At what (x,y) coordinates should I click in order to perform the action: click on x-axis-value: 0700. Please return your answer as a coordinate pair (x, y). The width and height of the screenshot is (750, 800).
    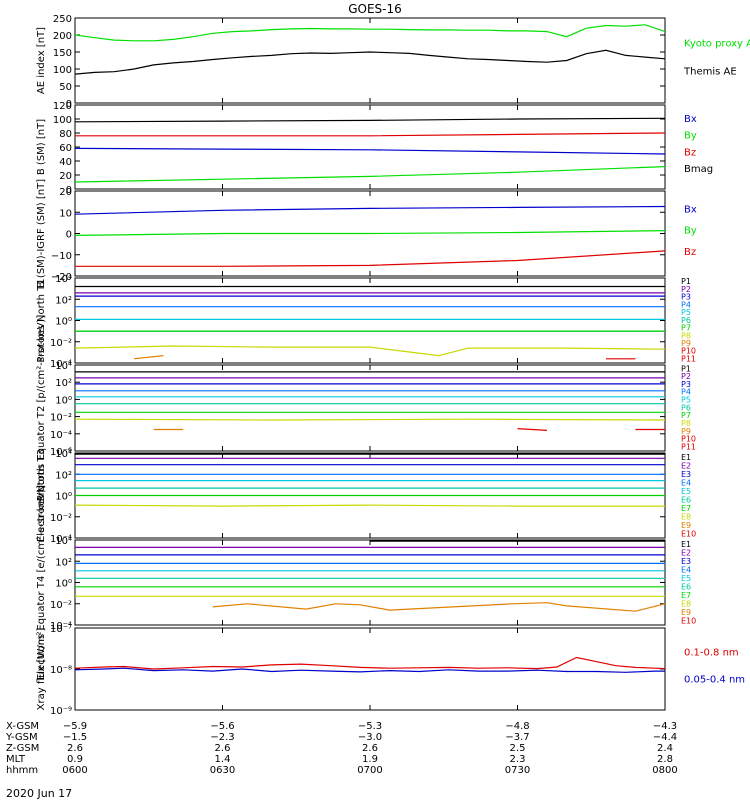
    Looking at the image, I should click on (369, 770).